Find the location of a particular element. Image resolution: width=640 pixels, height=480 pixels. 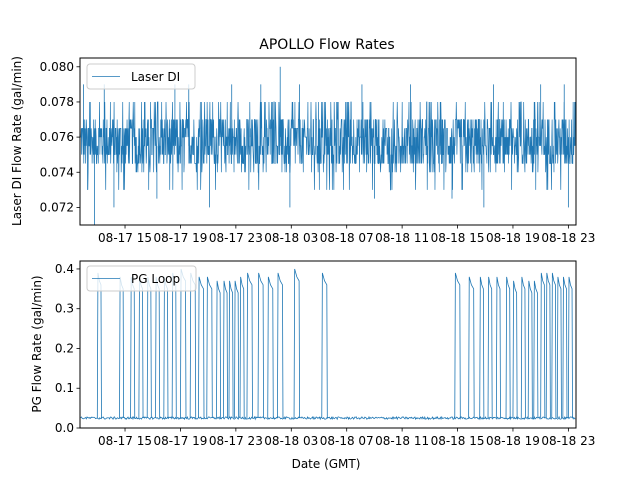

y-tick-label: 0.072 is located at coordinates (57, 207).